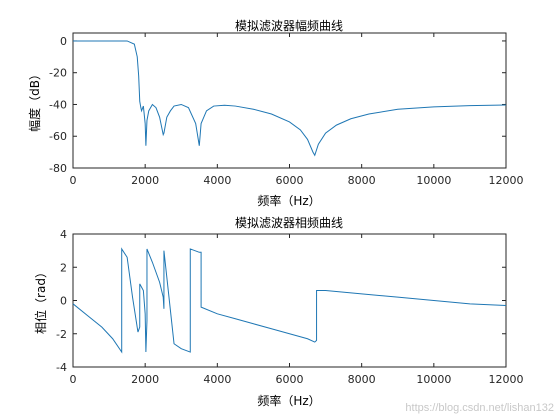  I want to click on y-tick-label: -20, so click(58, 73).